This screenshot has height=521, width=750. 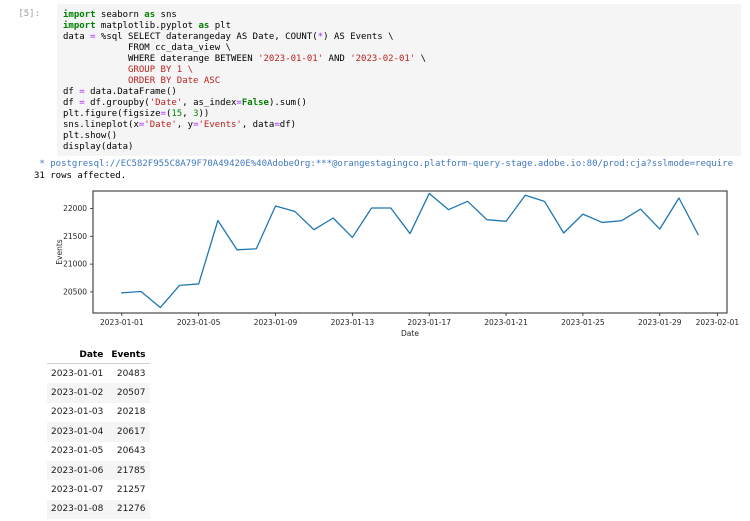 I want to click on cell-date: 2023-01-06, so click(x=77, y=470).